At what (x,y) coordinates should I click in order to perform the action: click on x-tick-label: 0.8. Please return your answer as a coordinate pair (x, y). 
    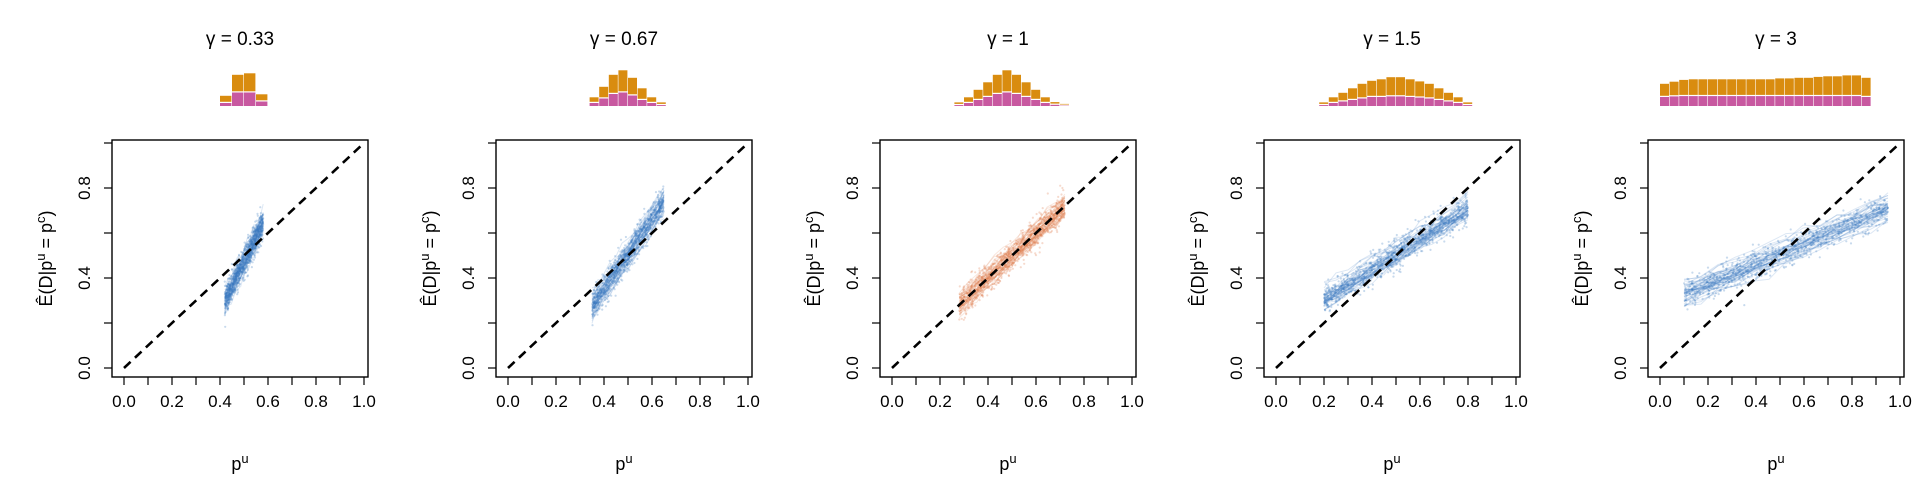
    Looking at the image, I should click on (1468, 401).